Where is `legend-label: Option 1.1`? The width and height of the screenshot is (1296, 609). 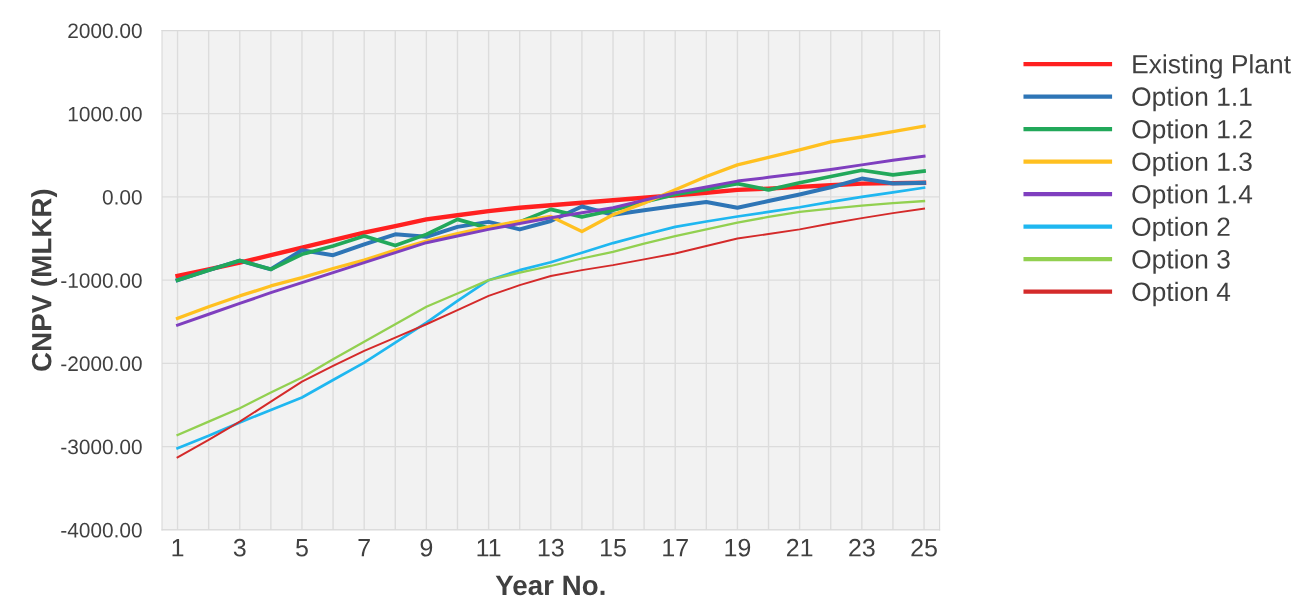 legend-label: Option 1.1 is located at coordinates (1192, 99).